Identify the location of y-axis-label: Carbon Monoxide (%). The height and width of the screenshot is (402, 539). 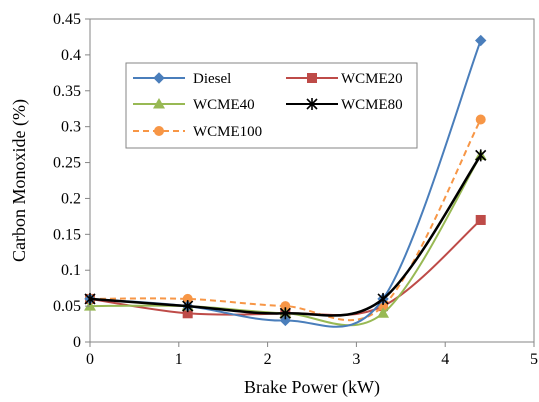
(19, 180).